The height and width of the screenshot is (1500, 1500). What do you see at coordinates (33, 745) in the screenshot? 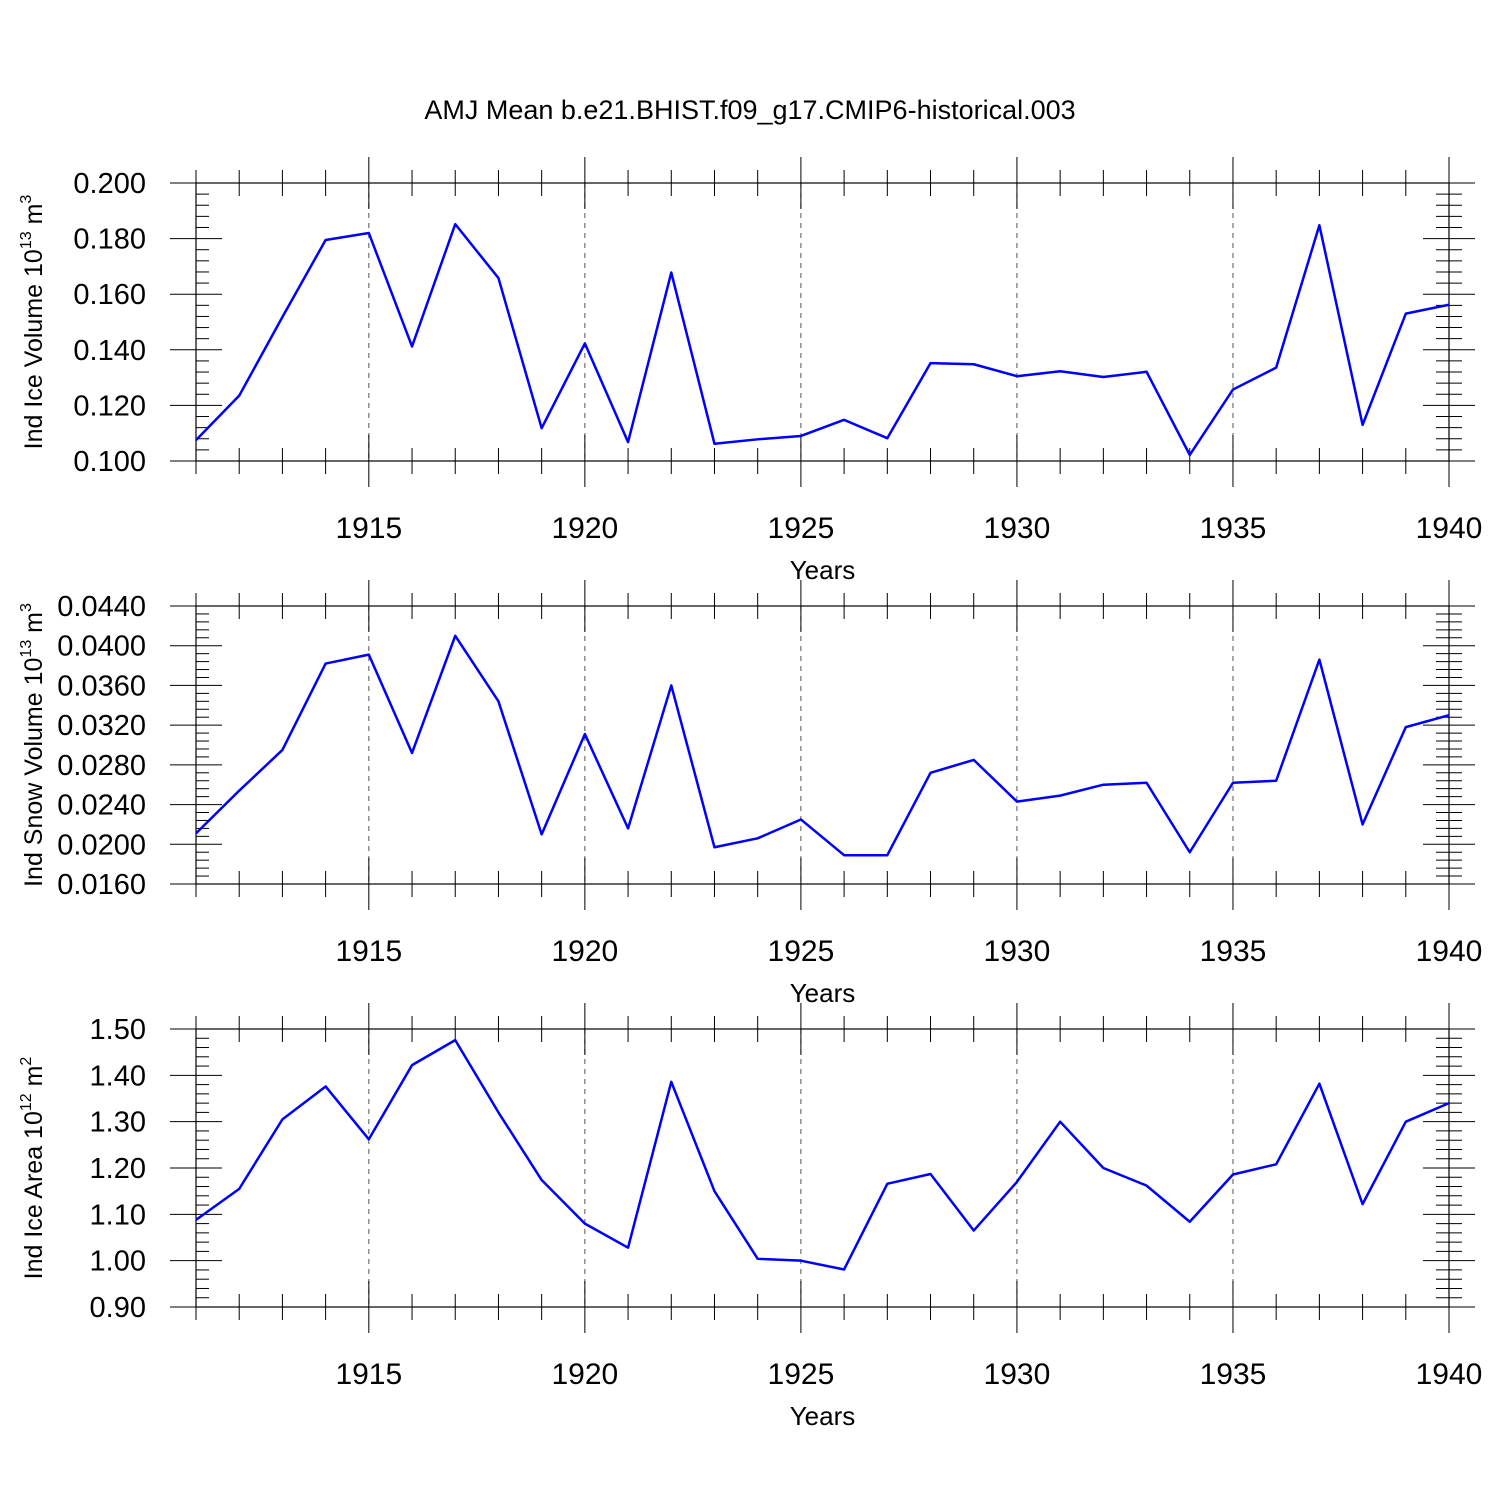
I see `y-axis-label: Ind Snow Volume 1013 m3` at bounding box center [33, 745].